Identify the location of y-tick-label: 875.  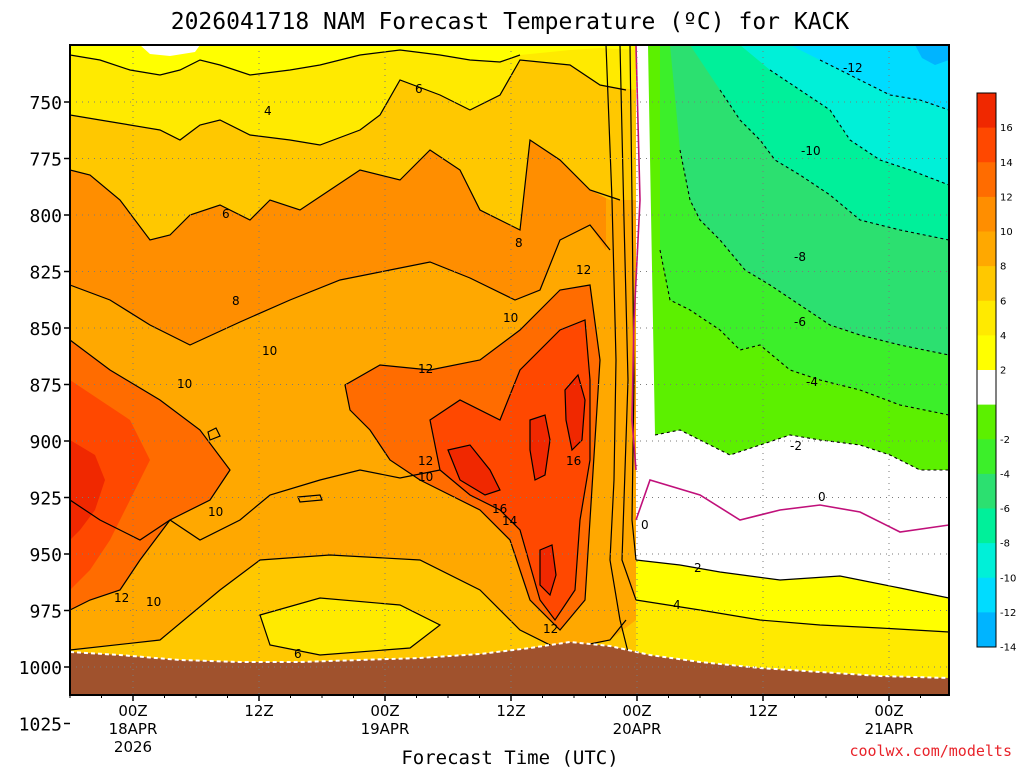
(45, 386).